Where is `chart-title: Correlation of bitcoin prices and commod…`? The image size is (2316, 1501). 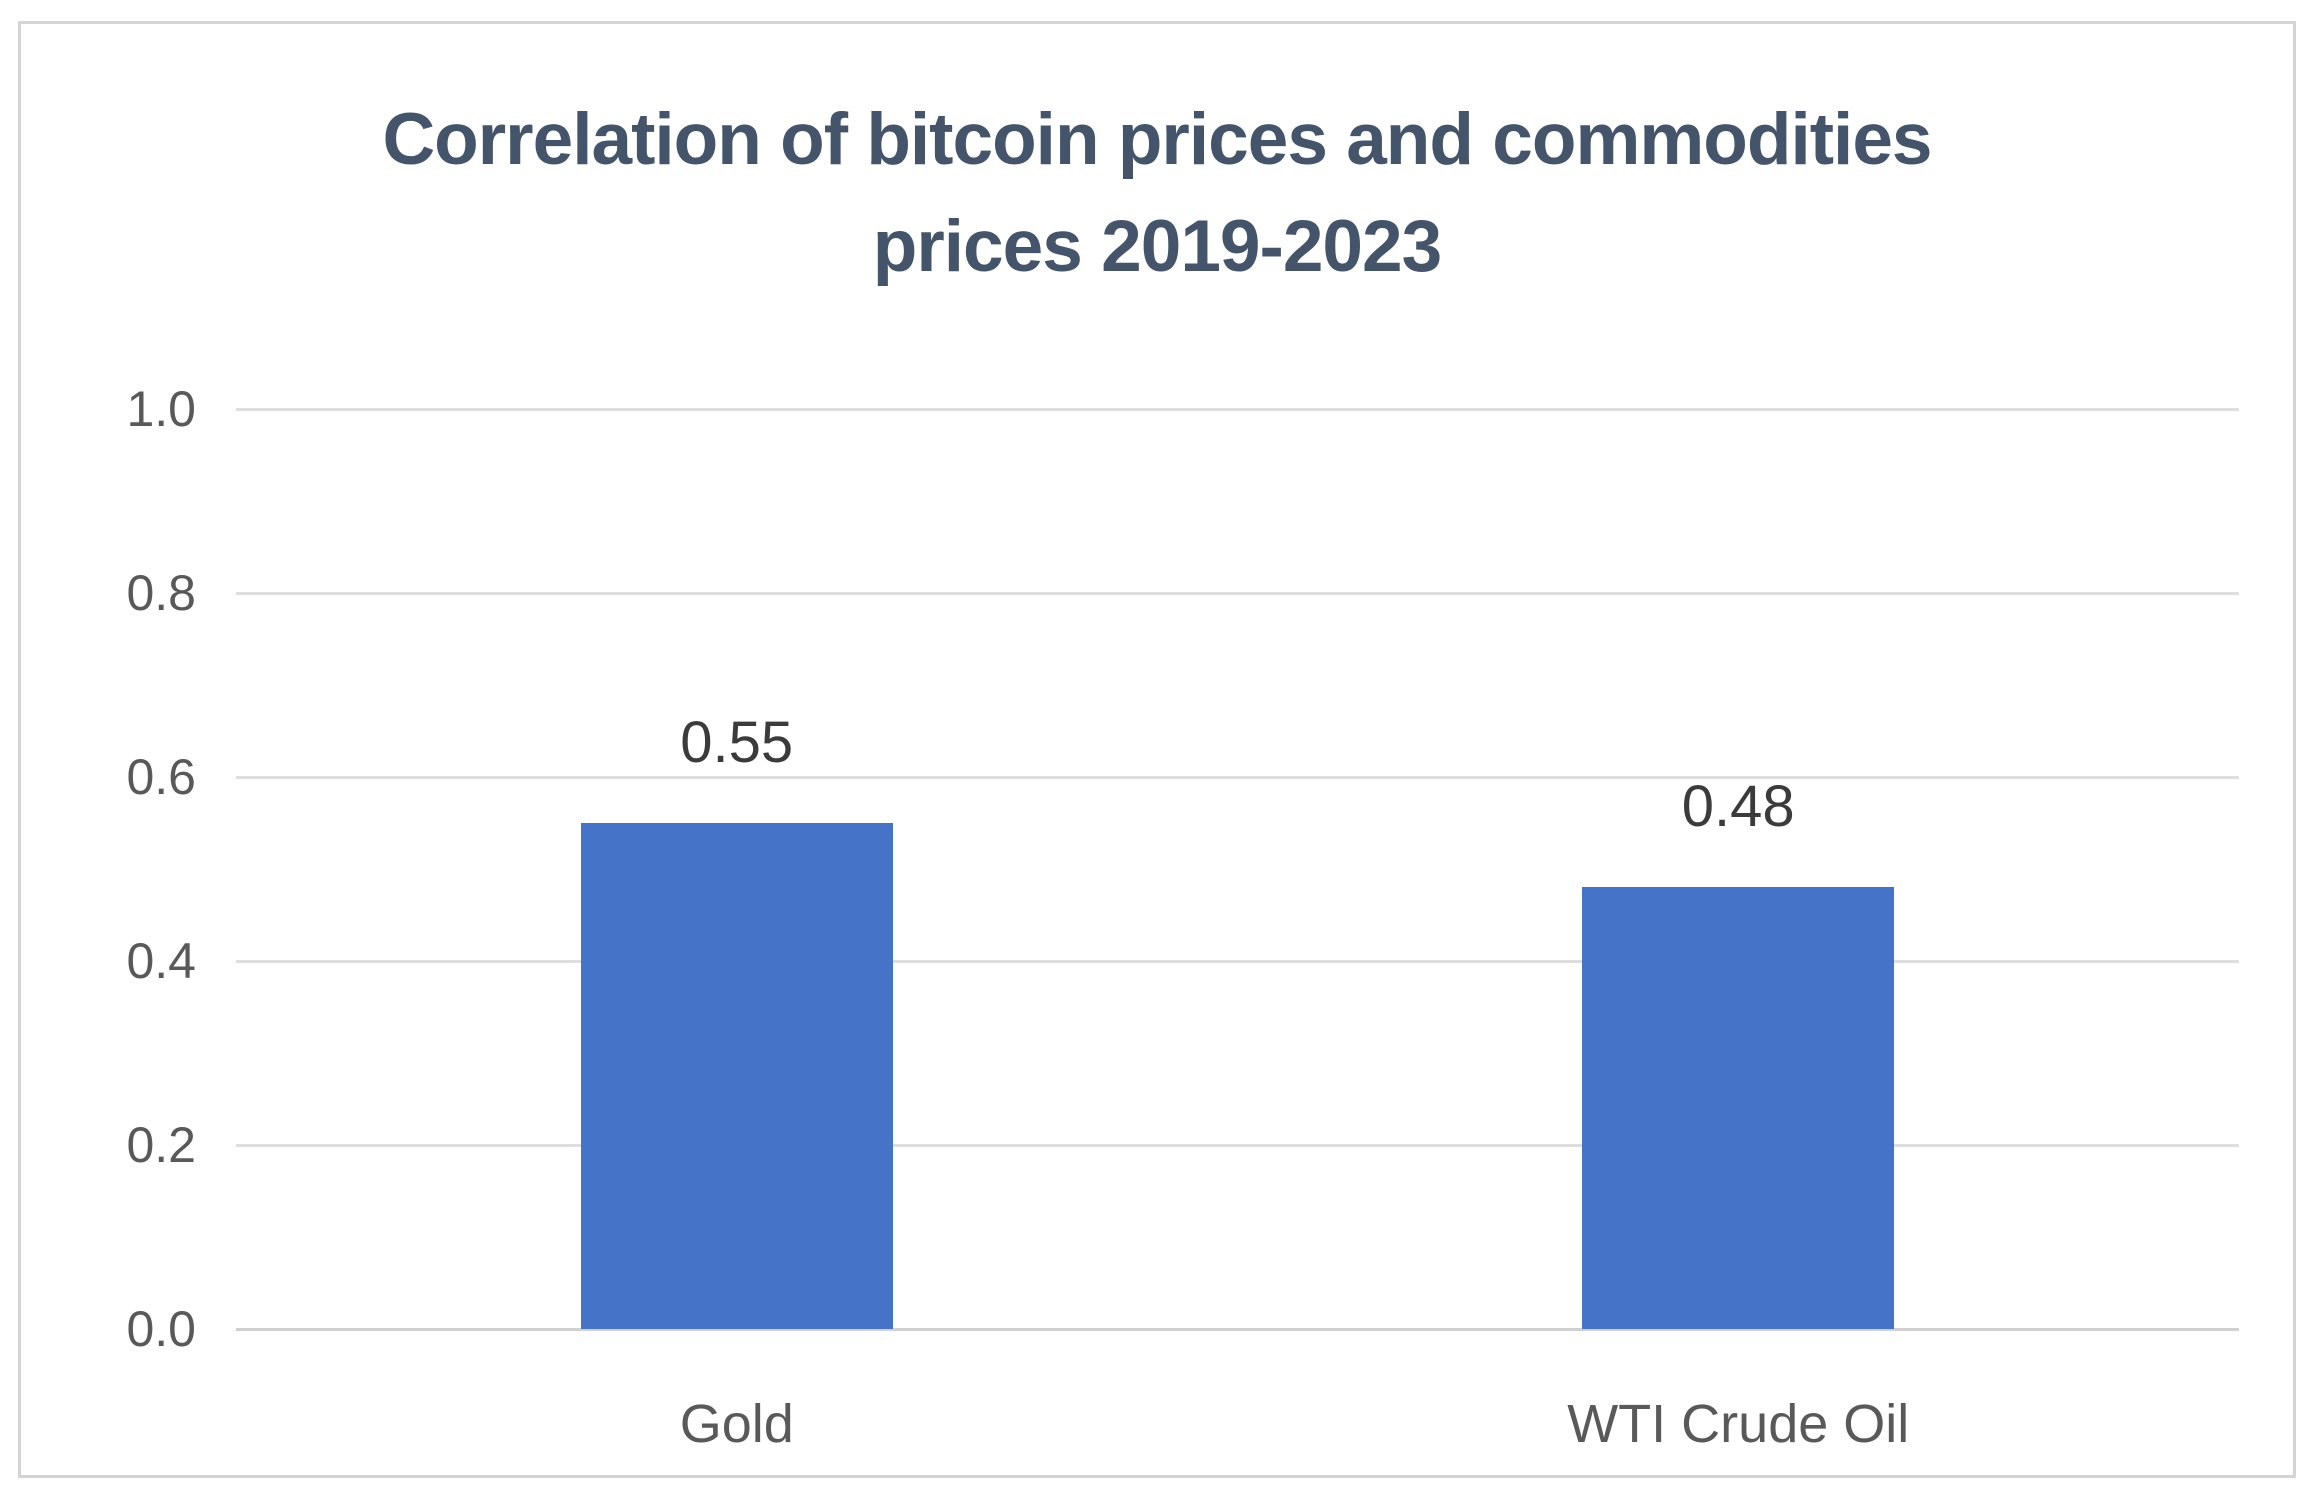
chart-title: Correlation of bitcoin prices and commod… is located at coordinates (1157, 193).